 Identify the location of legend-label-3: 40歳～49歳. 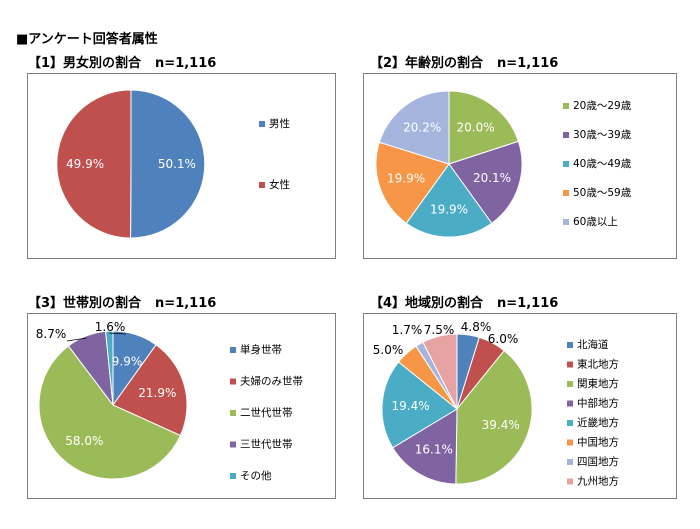
(602, 164).